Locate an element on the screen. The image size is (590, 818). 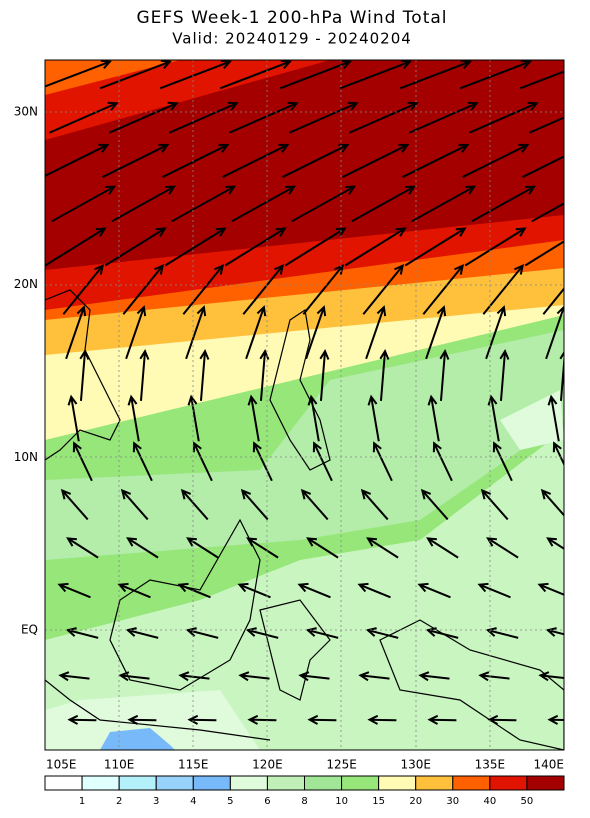
x-label: 130E is located at coordinates (415, 765).